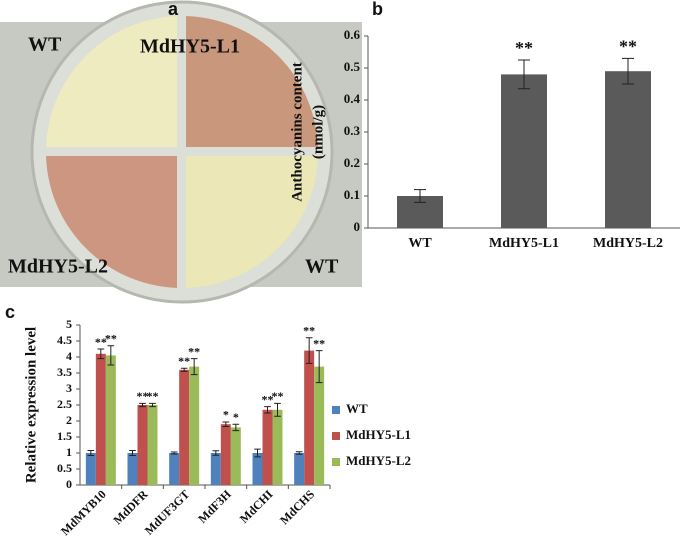 The image size is (685, 546). I want to click on y-axis-label: (nmol/g), so click(318, 132).